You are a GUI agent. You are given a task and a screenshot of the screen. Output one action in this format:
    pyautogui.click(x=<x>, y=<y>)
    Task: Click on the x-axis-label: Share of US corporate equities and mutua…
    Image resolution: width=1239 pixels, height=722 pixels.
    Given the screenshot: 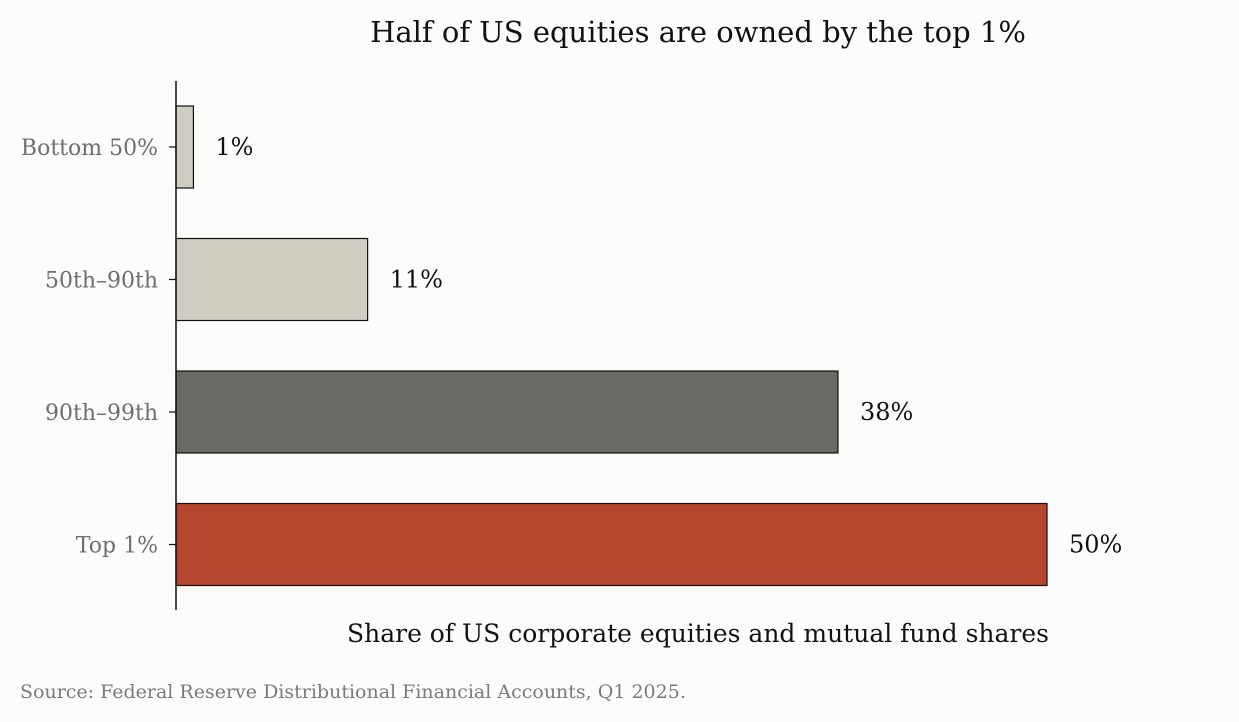 What is the action you would take?
    pyautogui.click(x=698, y=633)
    